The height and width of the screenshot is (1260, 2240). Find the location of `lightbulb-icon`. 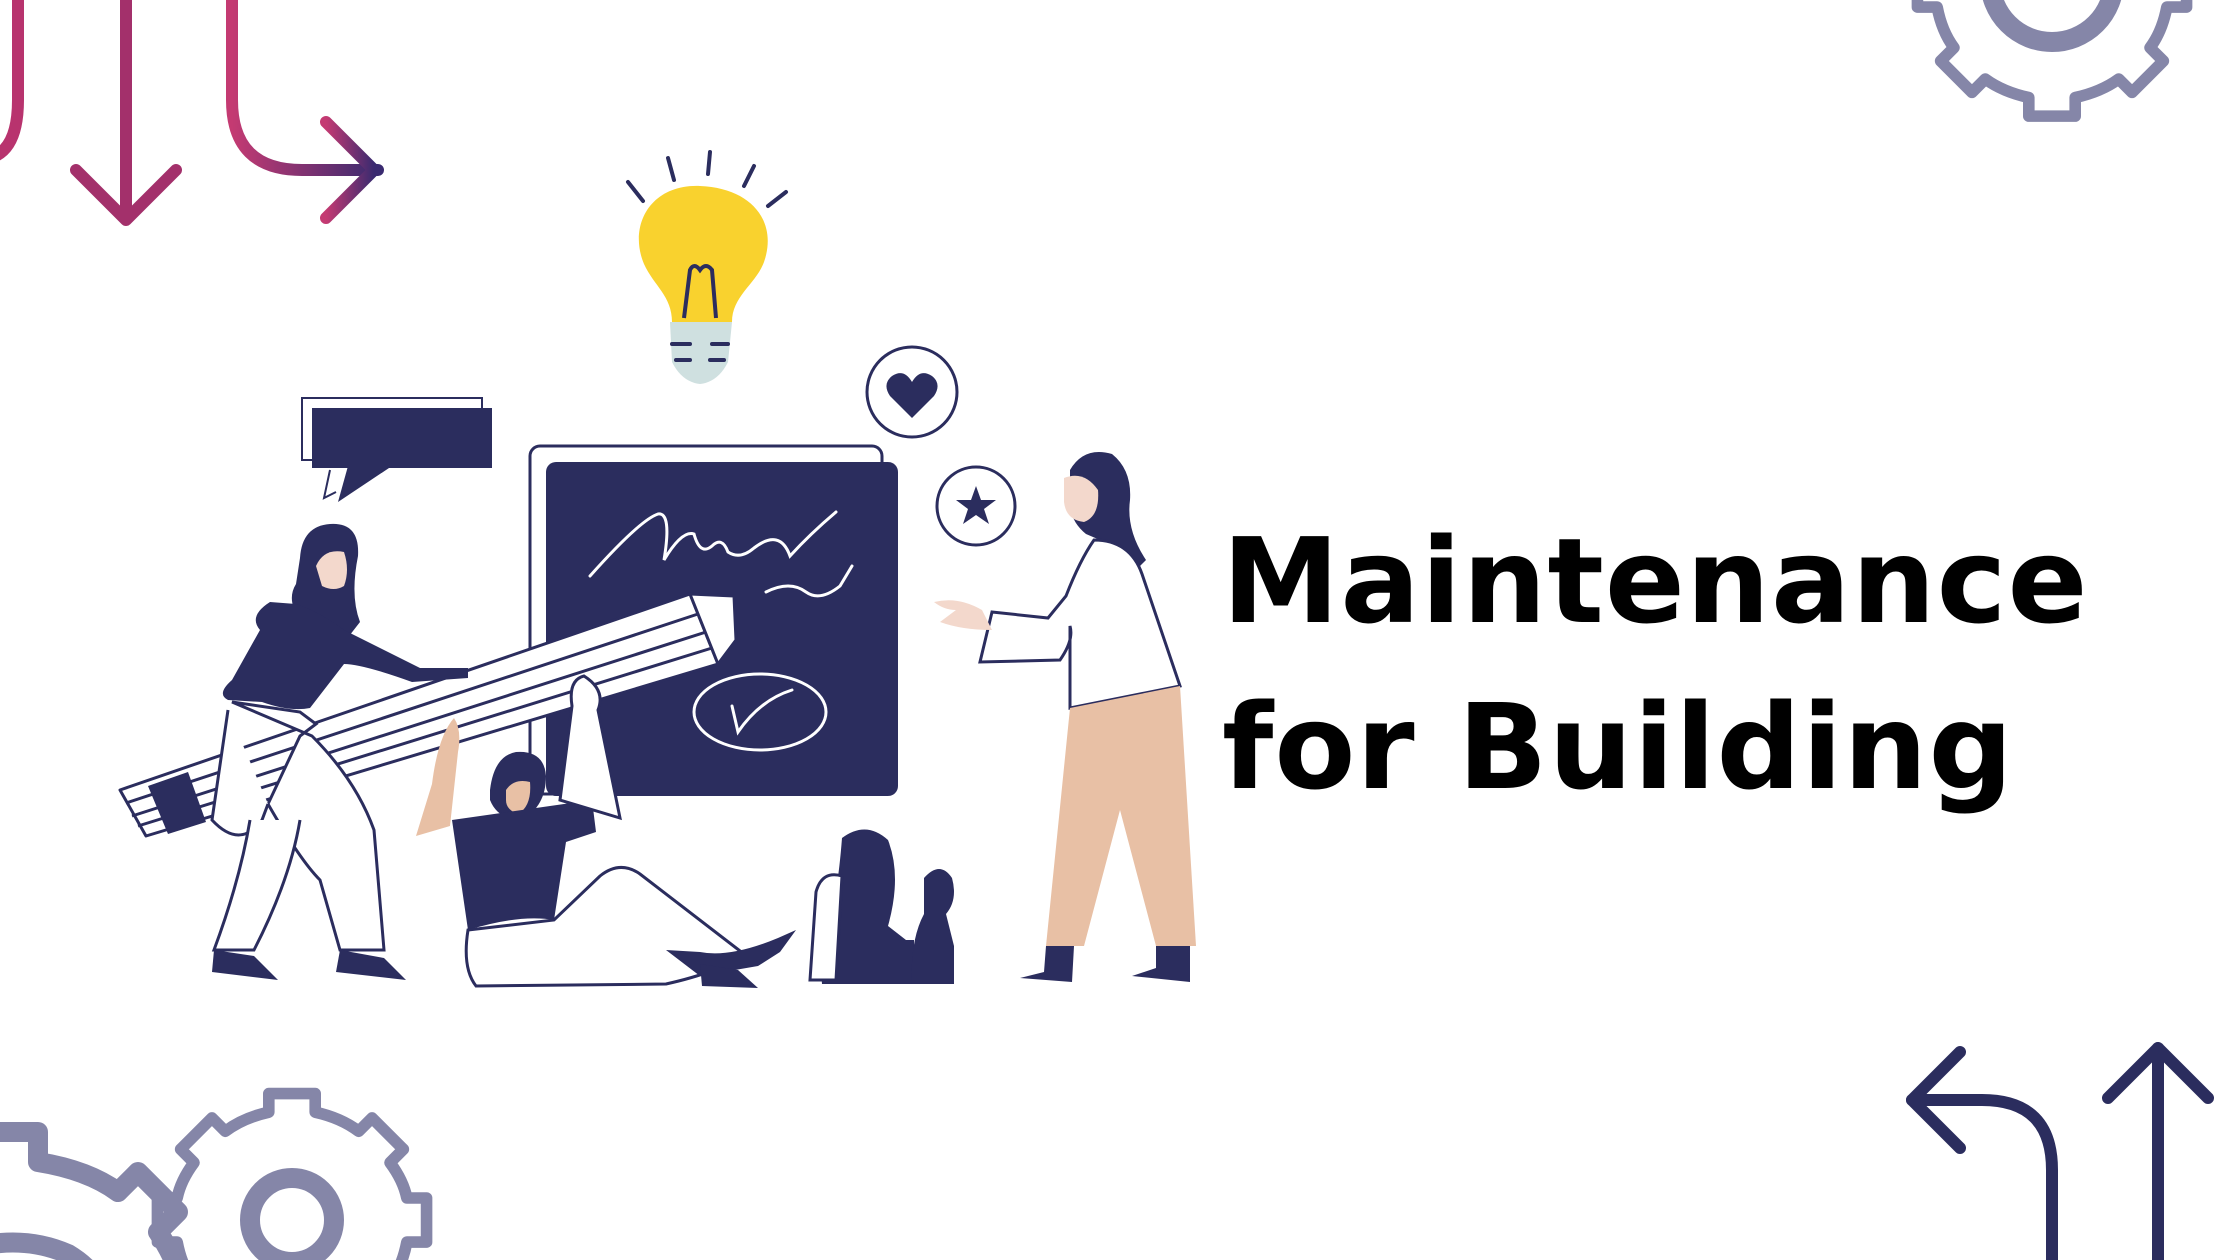

lightbulb-icon is located at coordinates (707, 267).